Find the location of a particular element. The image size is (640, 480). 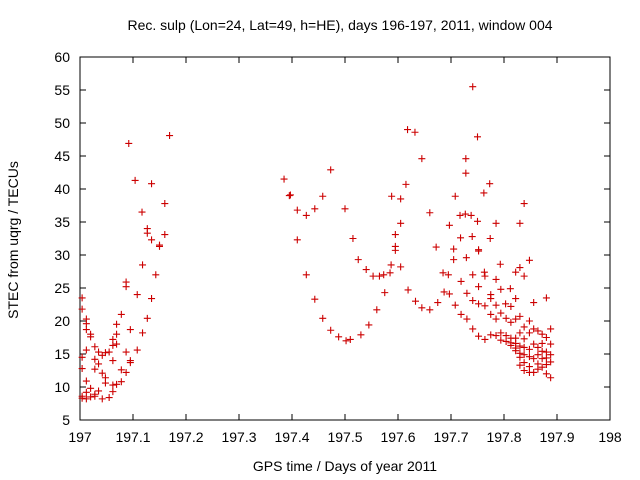

x-tick-label: 197.8 is located at coordinates (503, 437).